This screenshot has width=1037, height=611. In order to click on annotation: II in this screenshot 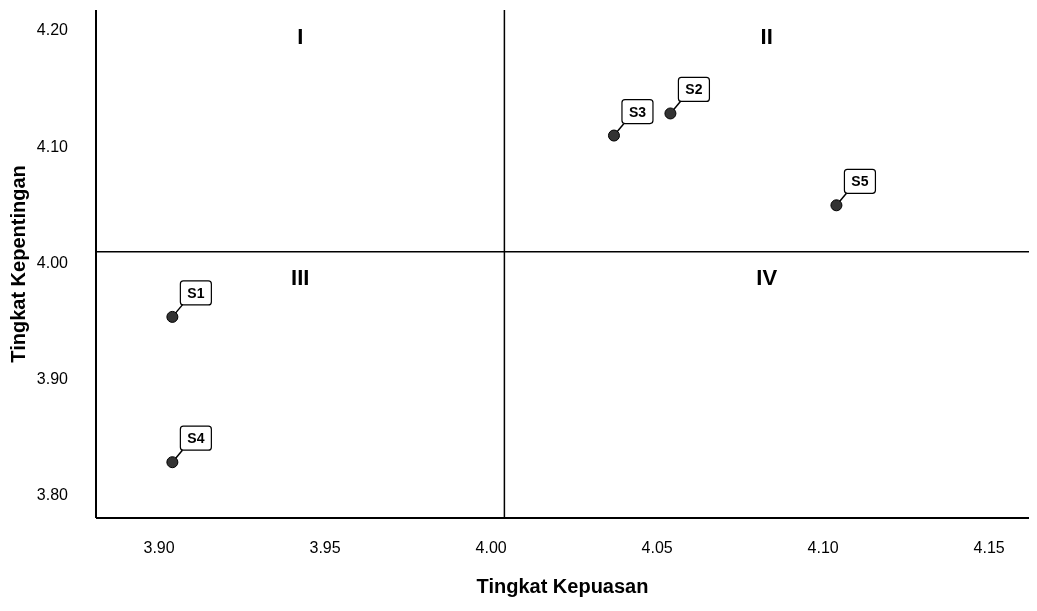, I will do `click(766, 36)`.